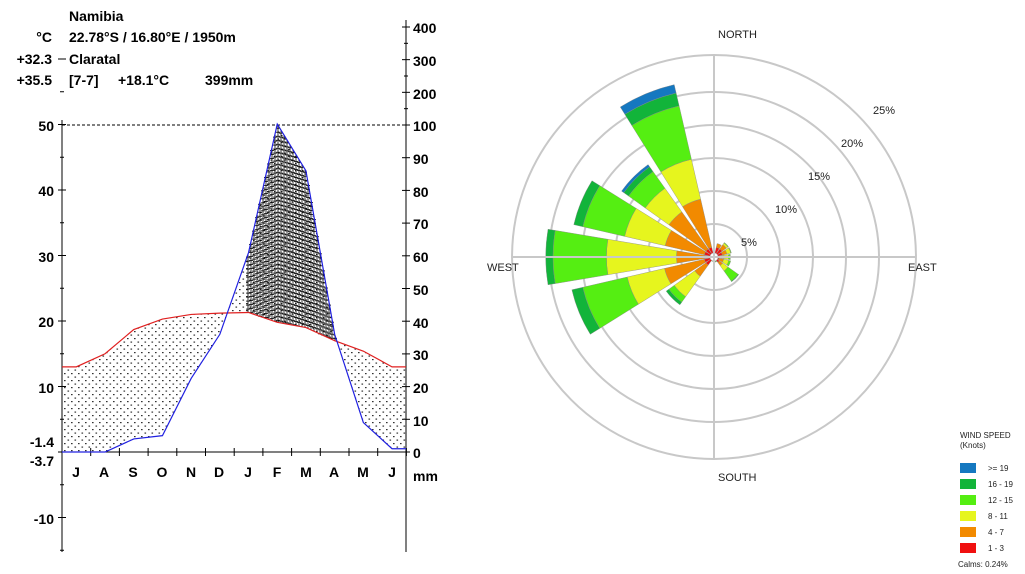  Describe the element at coordinates (46, 191) in the screenshot. I see `temp-tick-label: 40` at that location.